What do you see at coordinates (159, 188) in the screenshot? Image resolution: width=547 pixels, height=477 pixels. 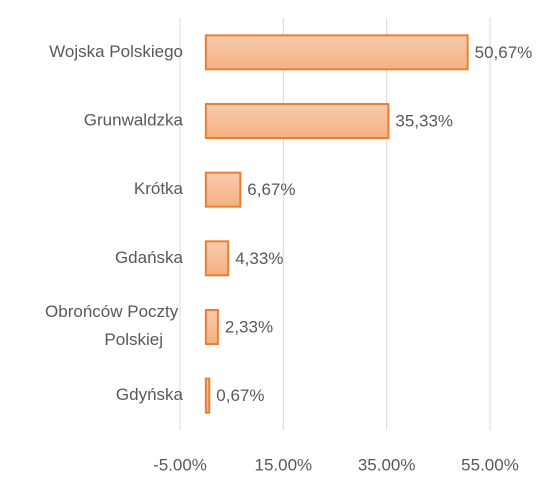 I see `y-tick-label: Krótka` at bounding box center [159, 188].